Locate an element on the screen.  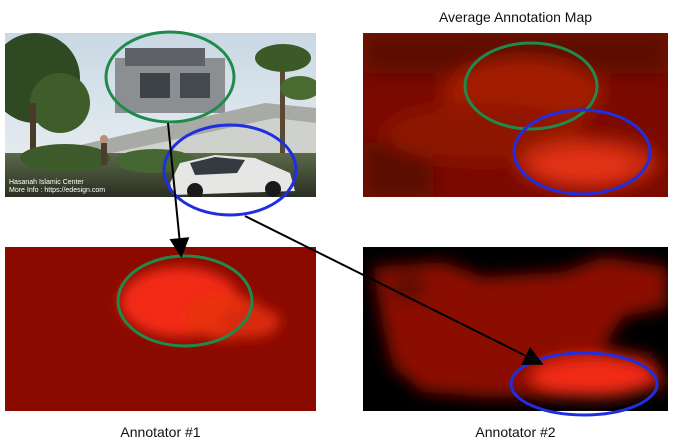
blue-ellipse-annotator2 is located at coordinates (584, 384).